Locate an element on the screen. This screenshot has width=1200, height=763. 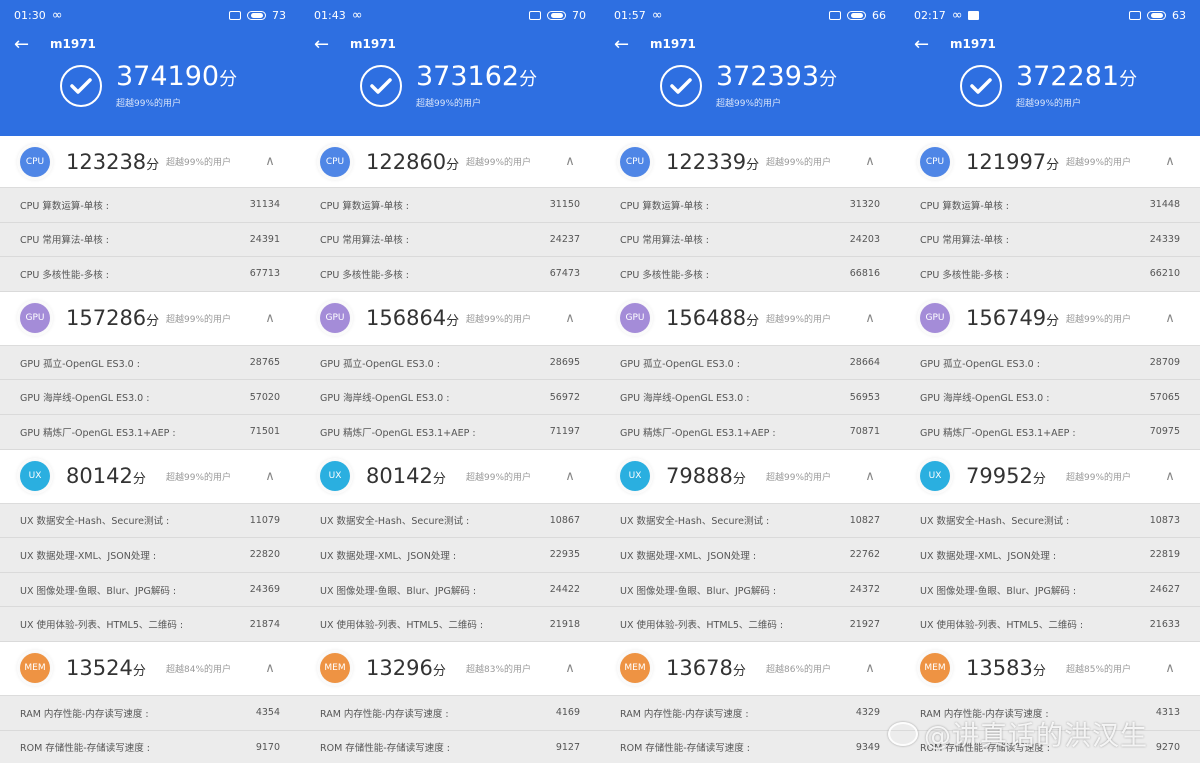
mem-section-header: MEM 13524分 超越84%的用户 ∧ is located at coordinates (150, 668).